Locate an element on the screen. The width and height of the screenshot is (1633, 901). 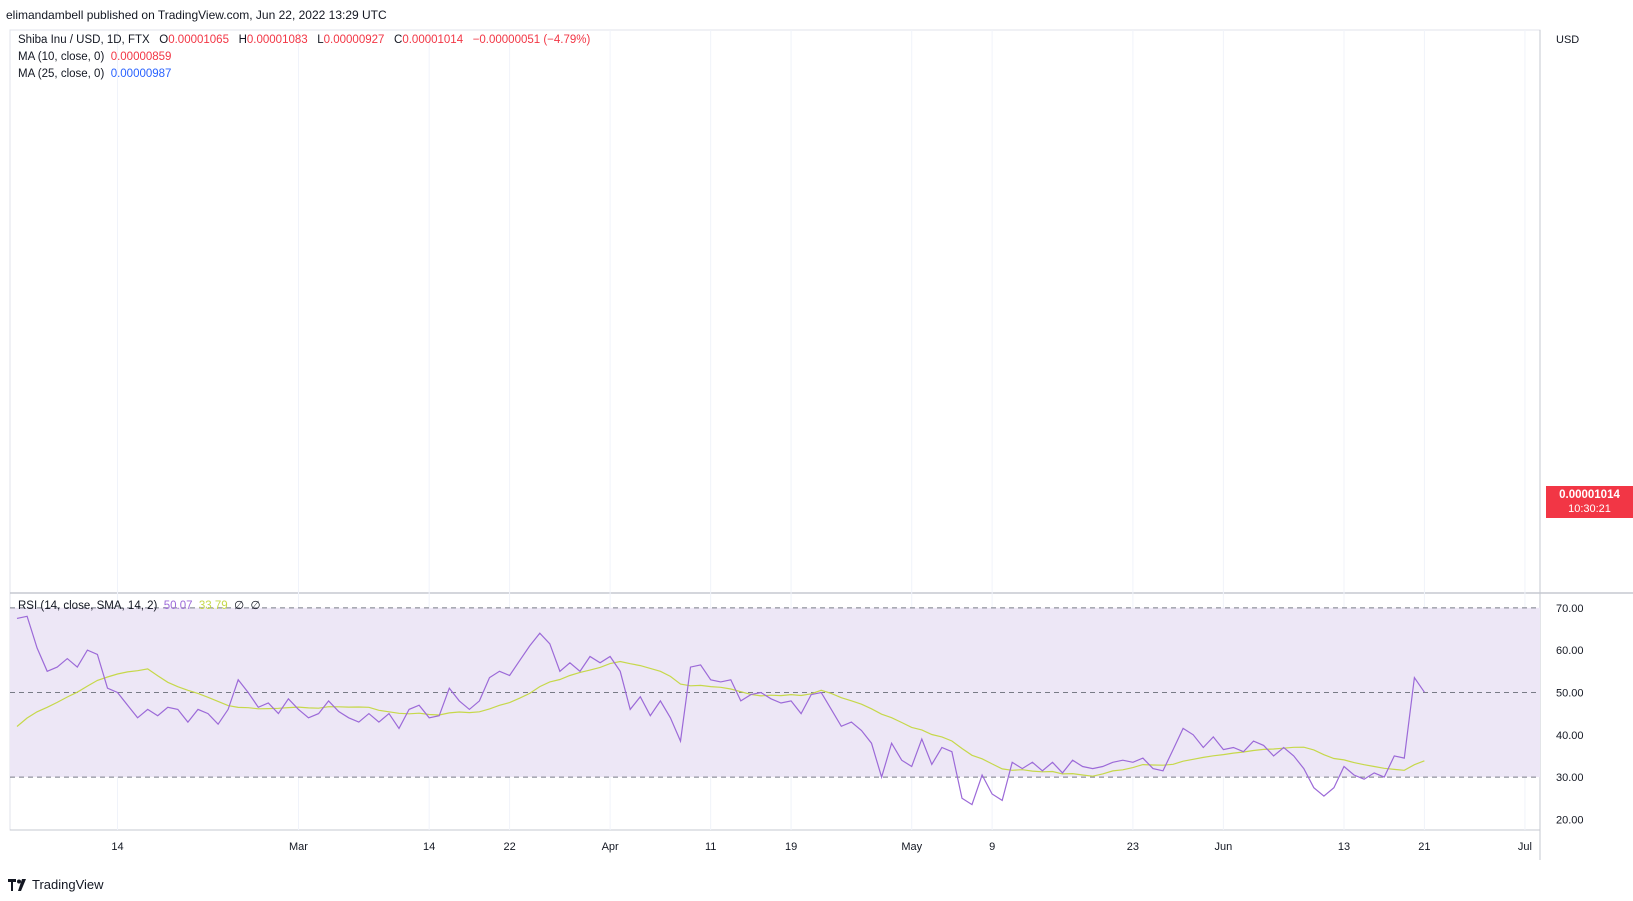
rsi-tick-label: 60.00 is located at coordinates (1570, 651).